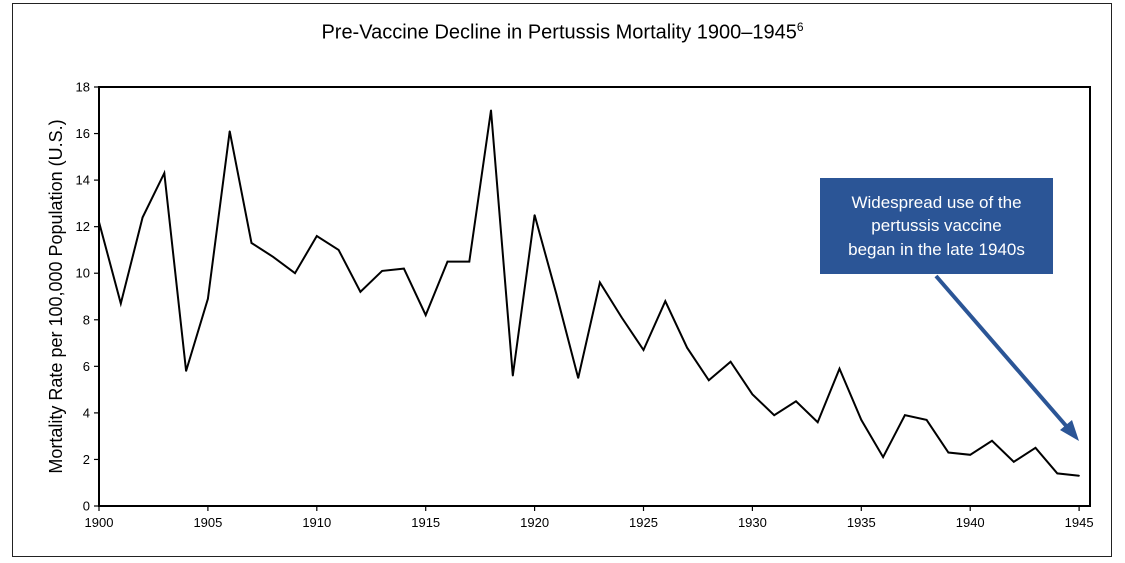 This screenshot has height=563, width=1125. Describe the element at coordinates (936, 249) in the screenshot. I see `annotation-line-3: began in the late 1940s` at that location.